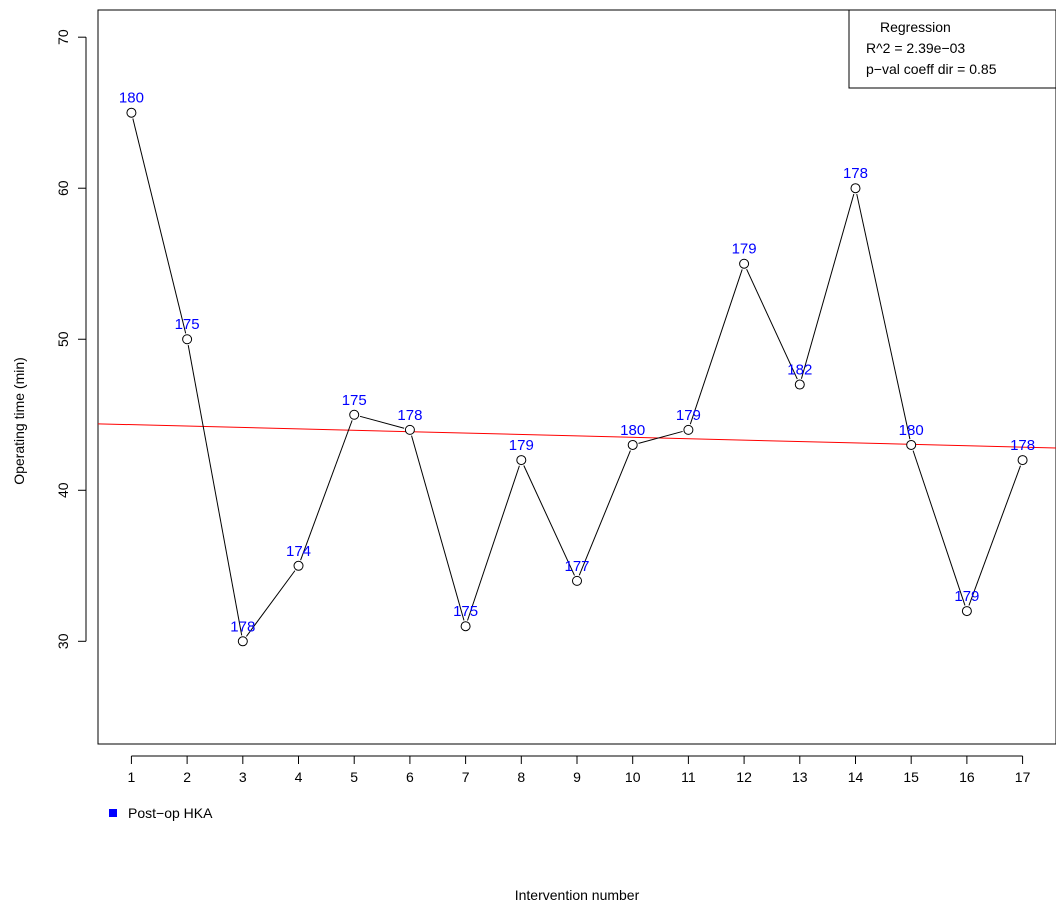 The image size is (1056, 919). Describe the element at coordinates (63, 339) in the screenshot. I see `y-tick-label: 50` at that location.